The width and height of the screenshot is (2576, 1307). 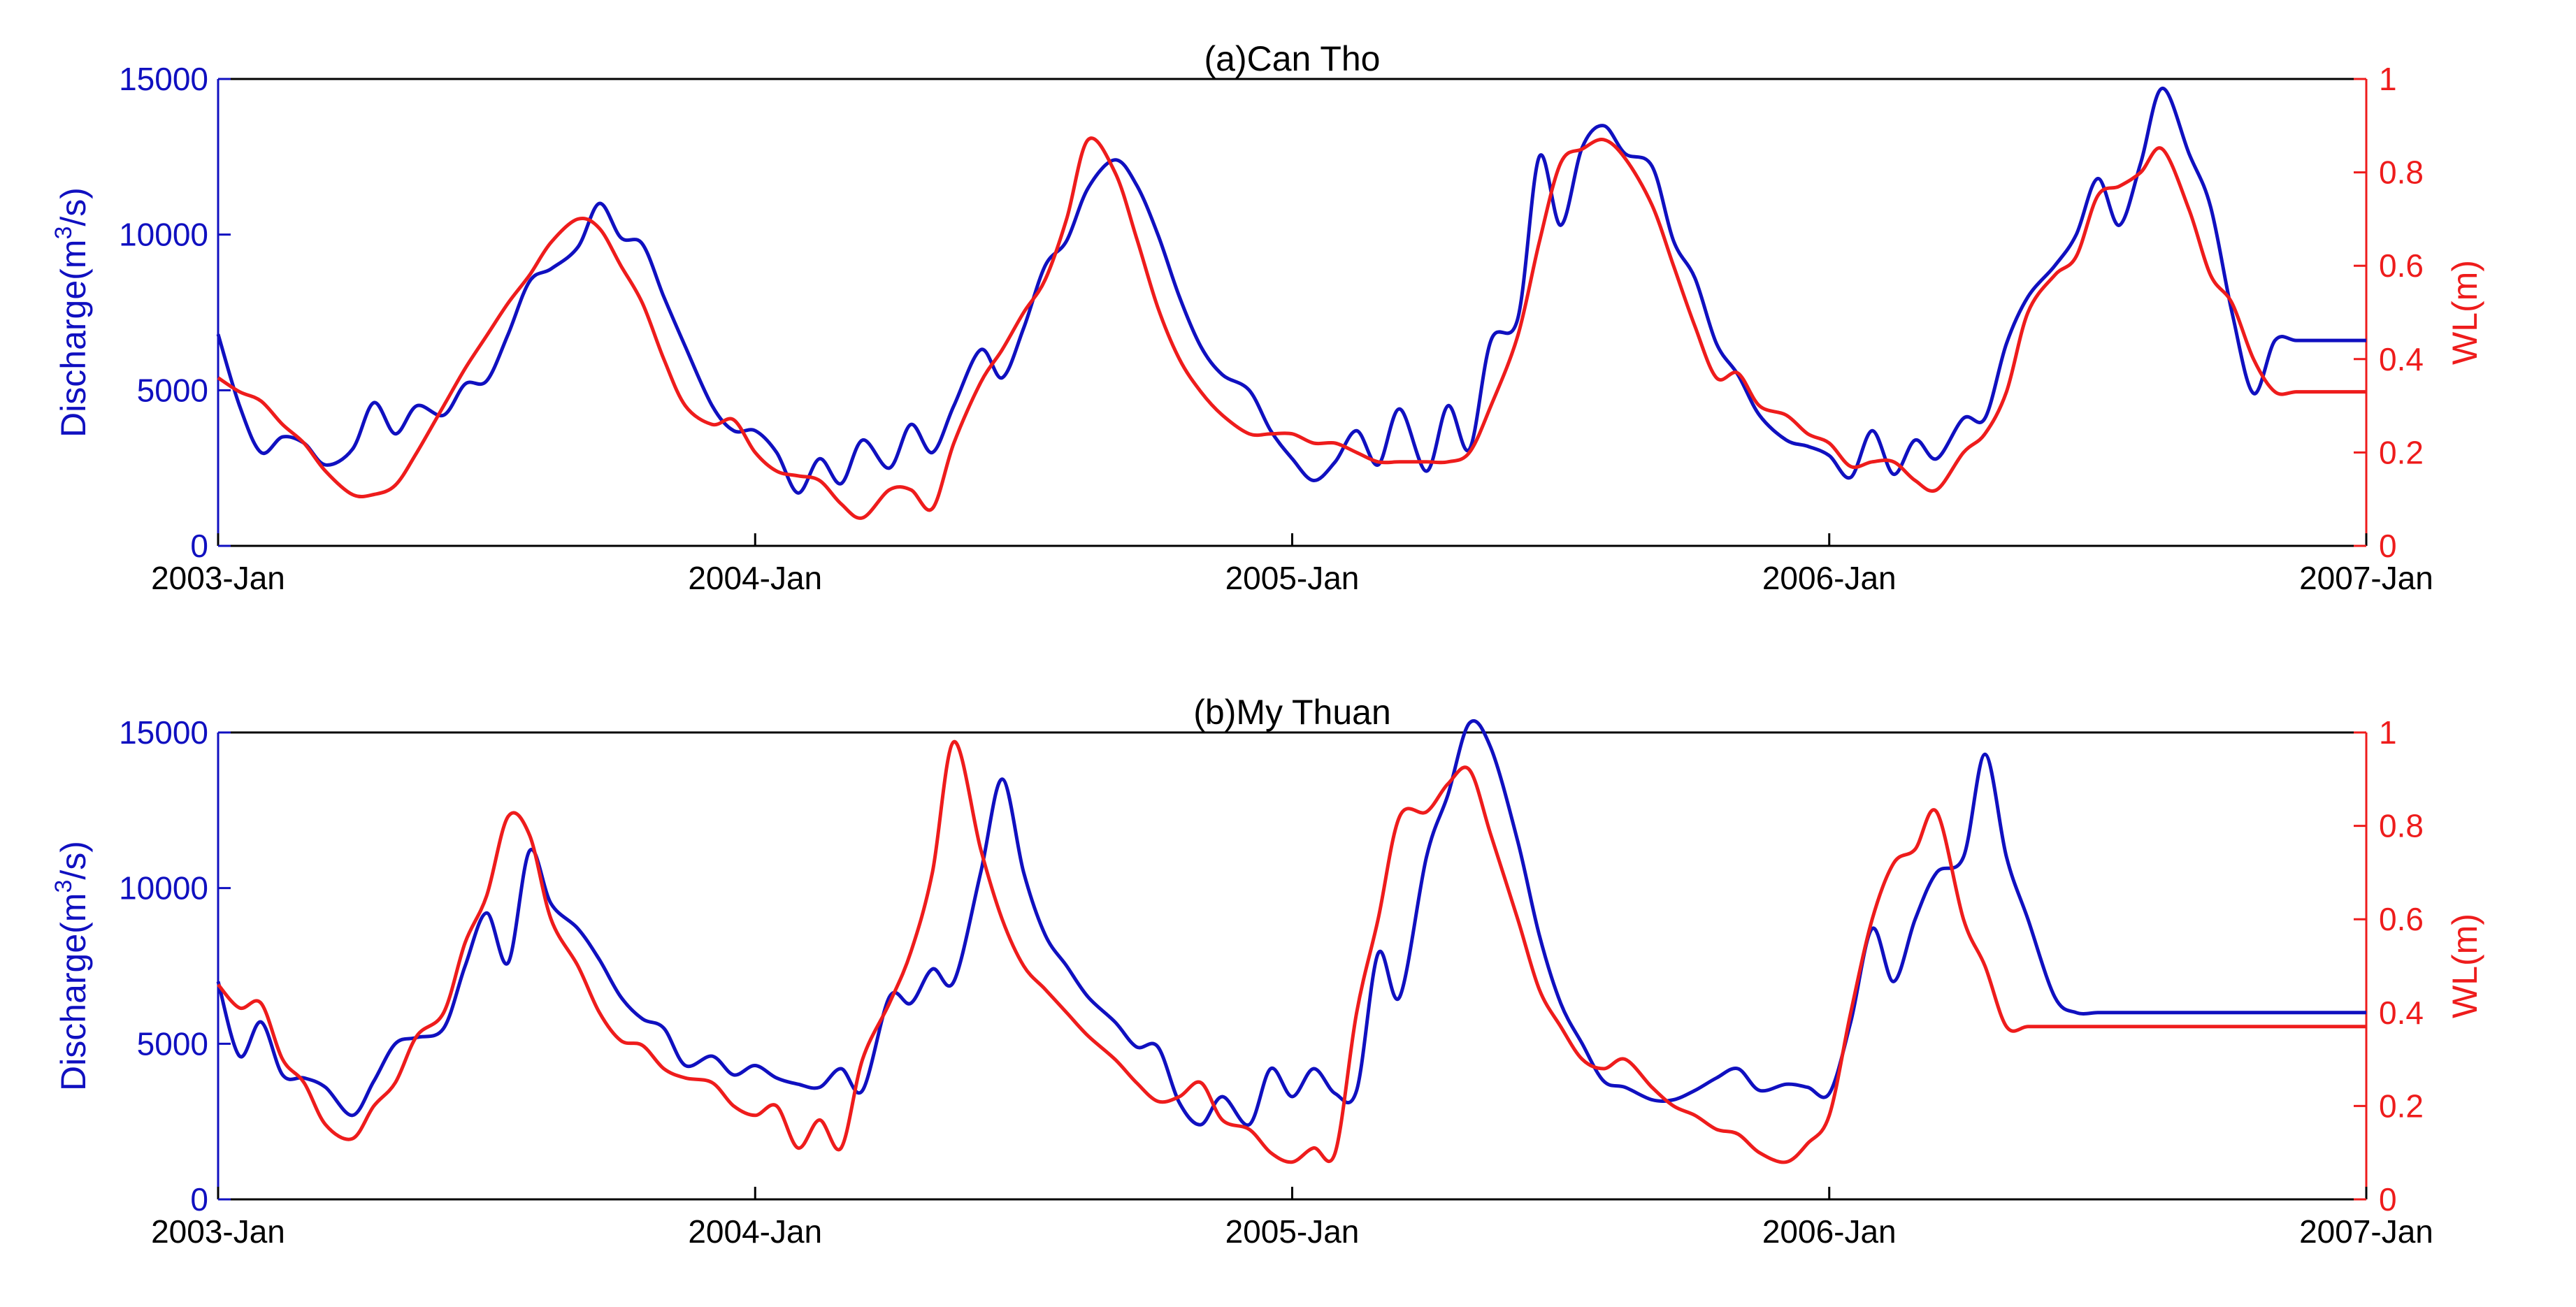 What do you see at coordinates (1292, 713) in the screenshot?
I see `chart-title: (b)My Thuan` at bounding box center [1292, 713].